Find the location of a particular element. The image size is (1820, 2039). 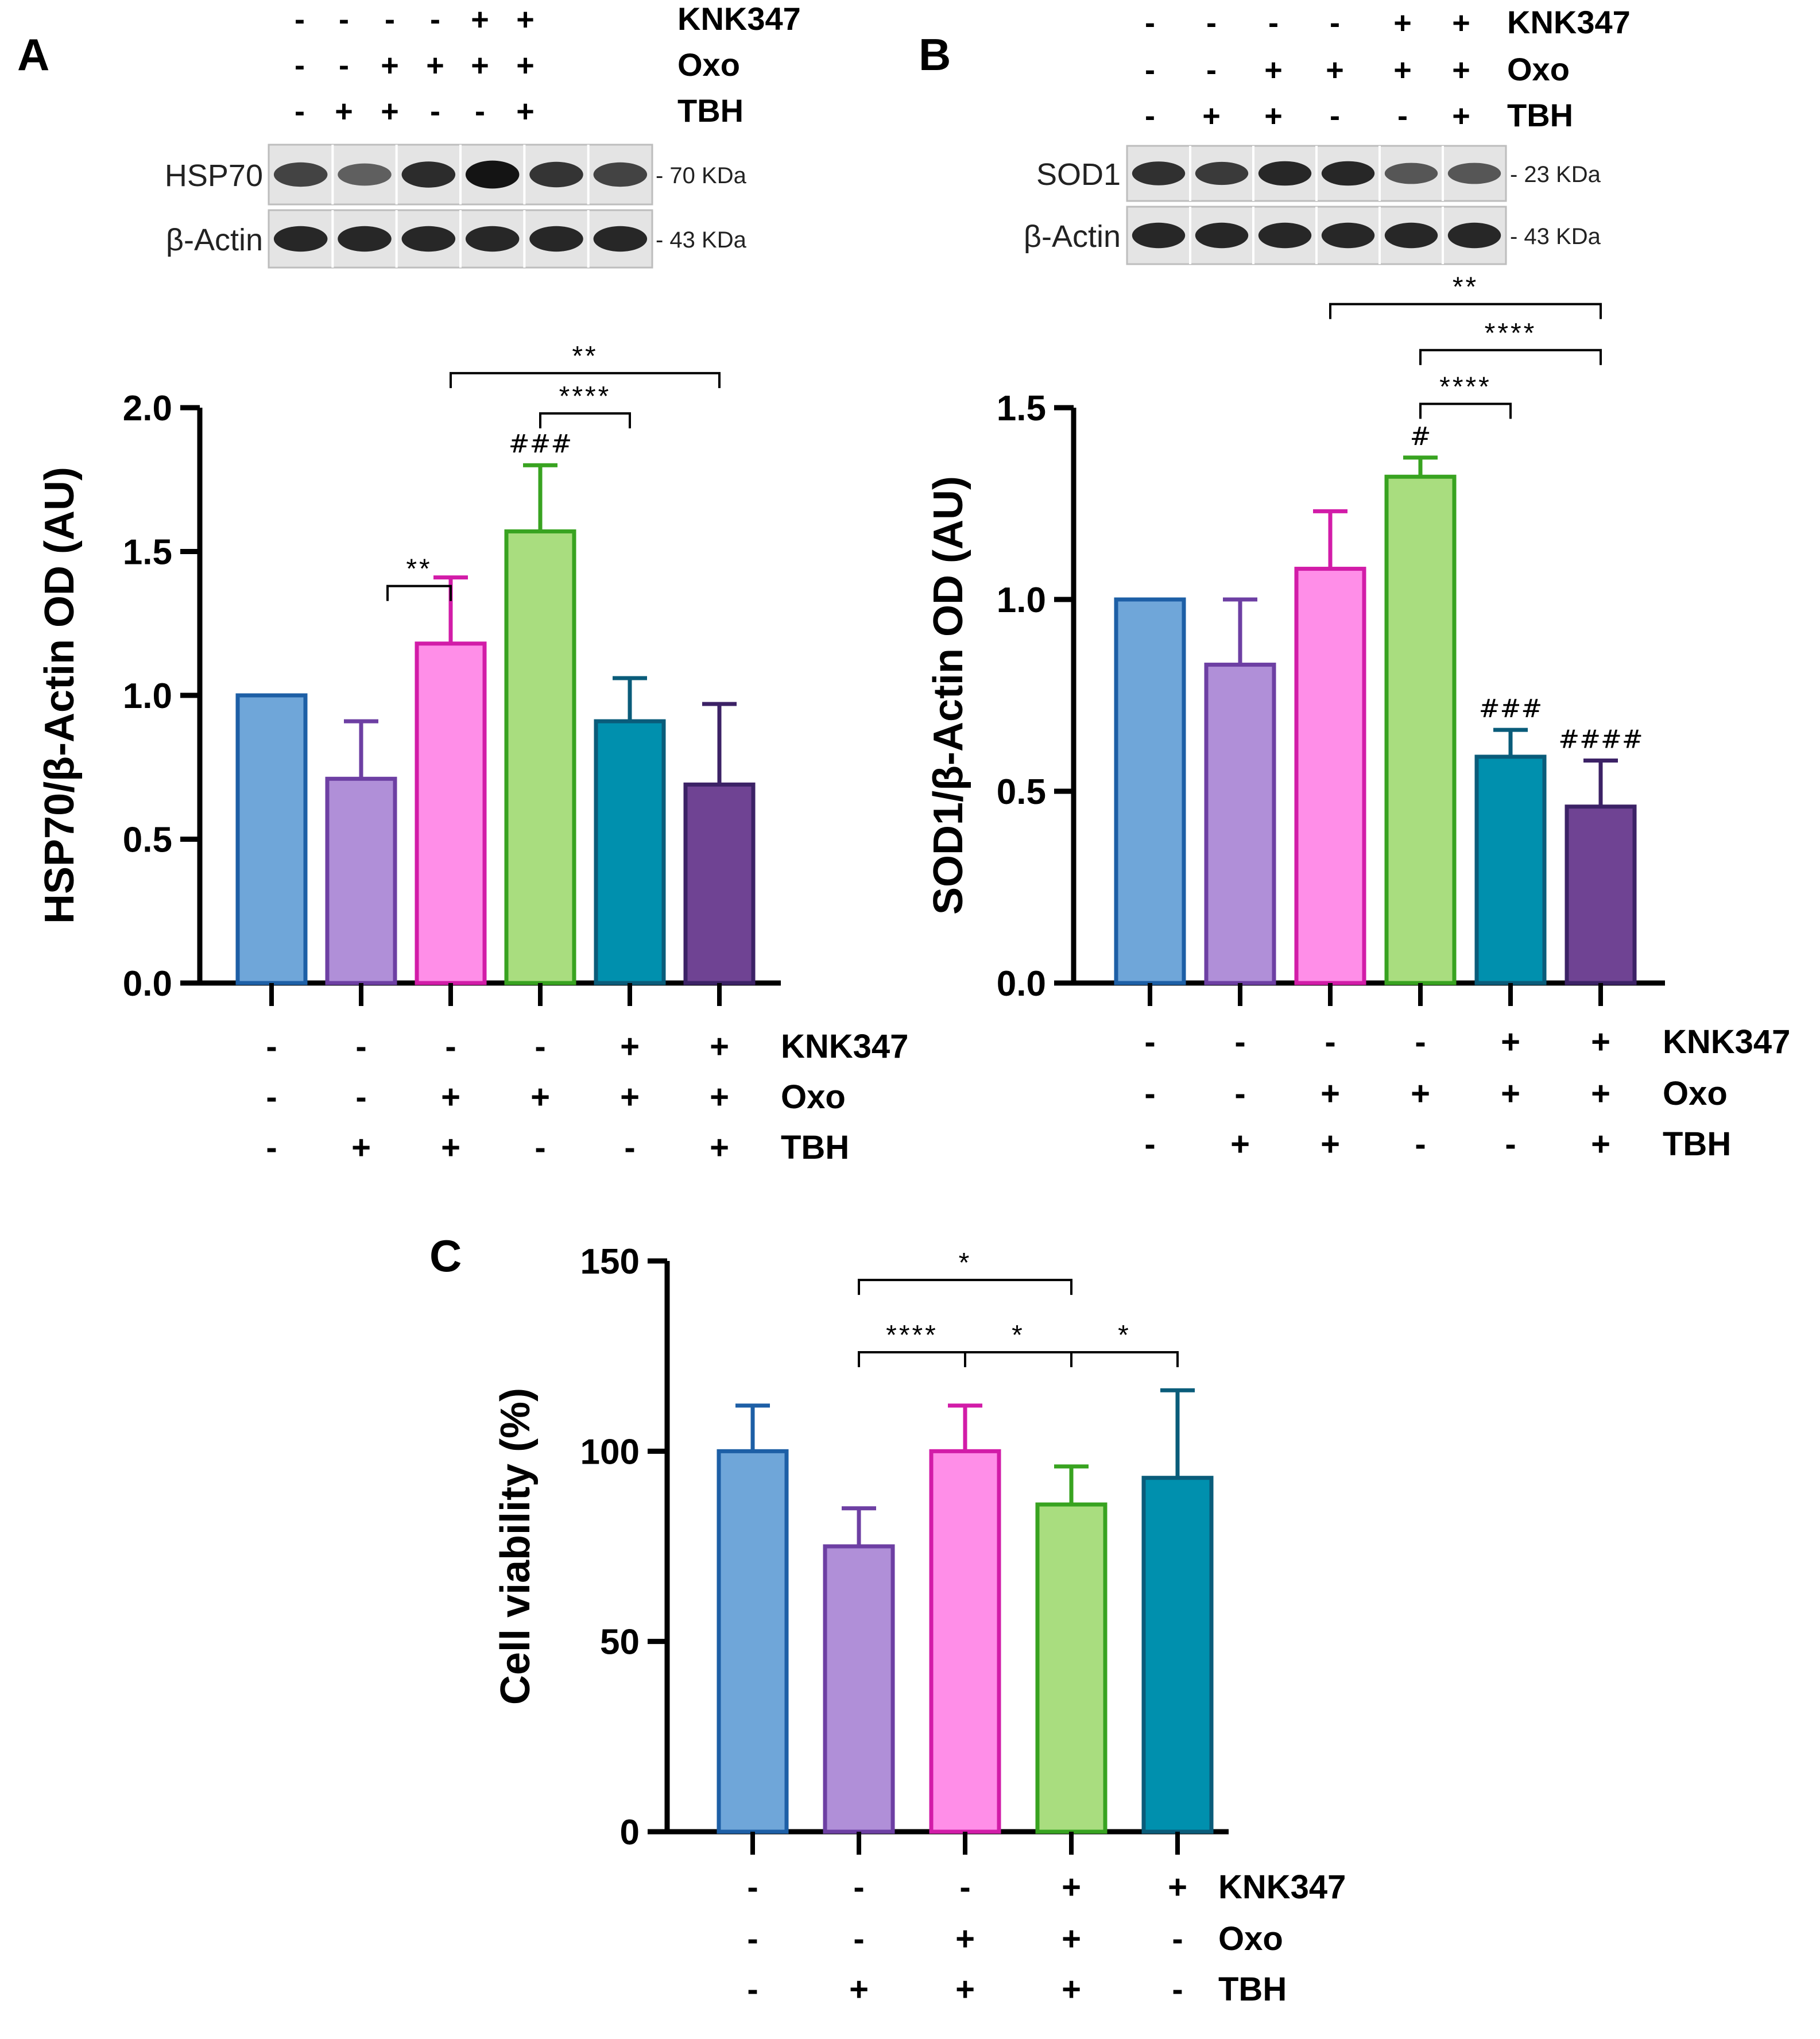

y-tick-label: 2.0 is located at coordinates (147, 408).